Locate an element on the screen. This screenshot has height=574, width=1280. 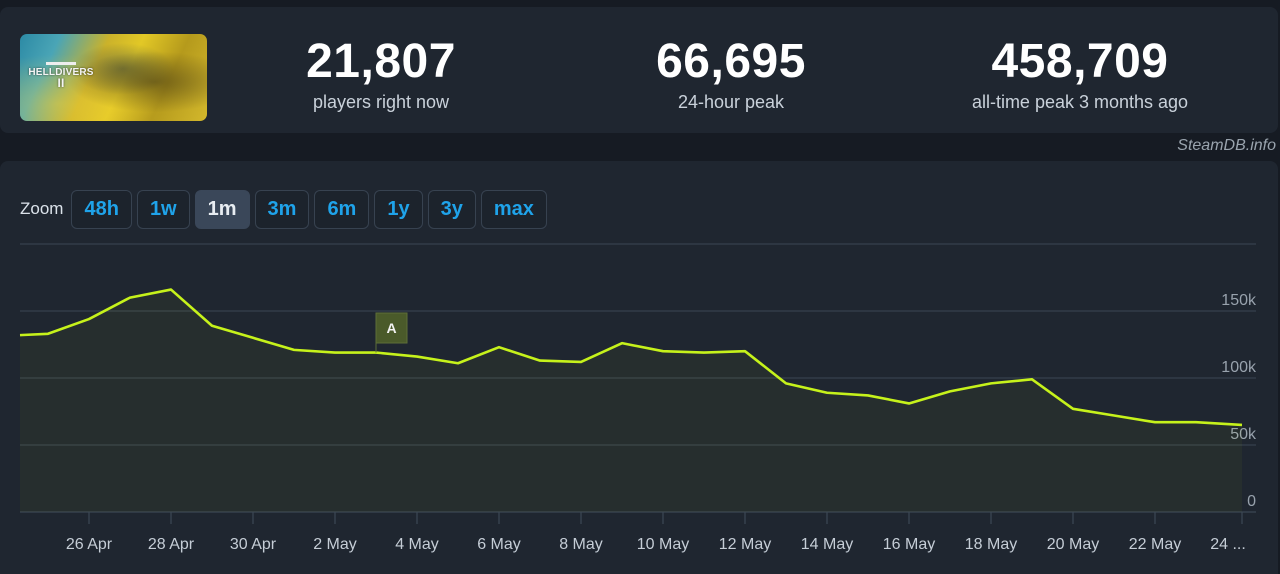
steamdb-credit-link: SteamDB.info is located at coordinates (1226, 145).